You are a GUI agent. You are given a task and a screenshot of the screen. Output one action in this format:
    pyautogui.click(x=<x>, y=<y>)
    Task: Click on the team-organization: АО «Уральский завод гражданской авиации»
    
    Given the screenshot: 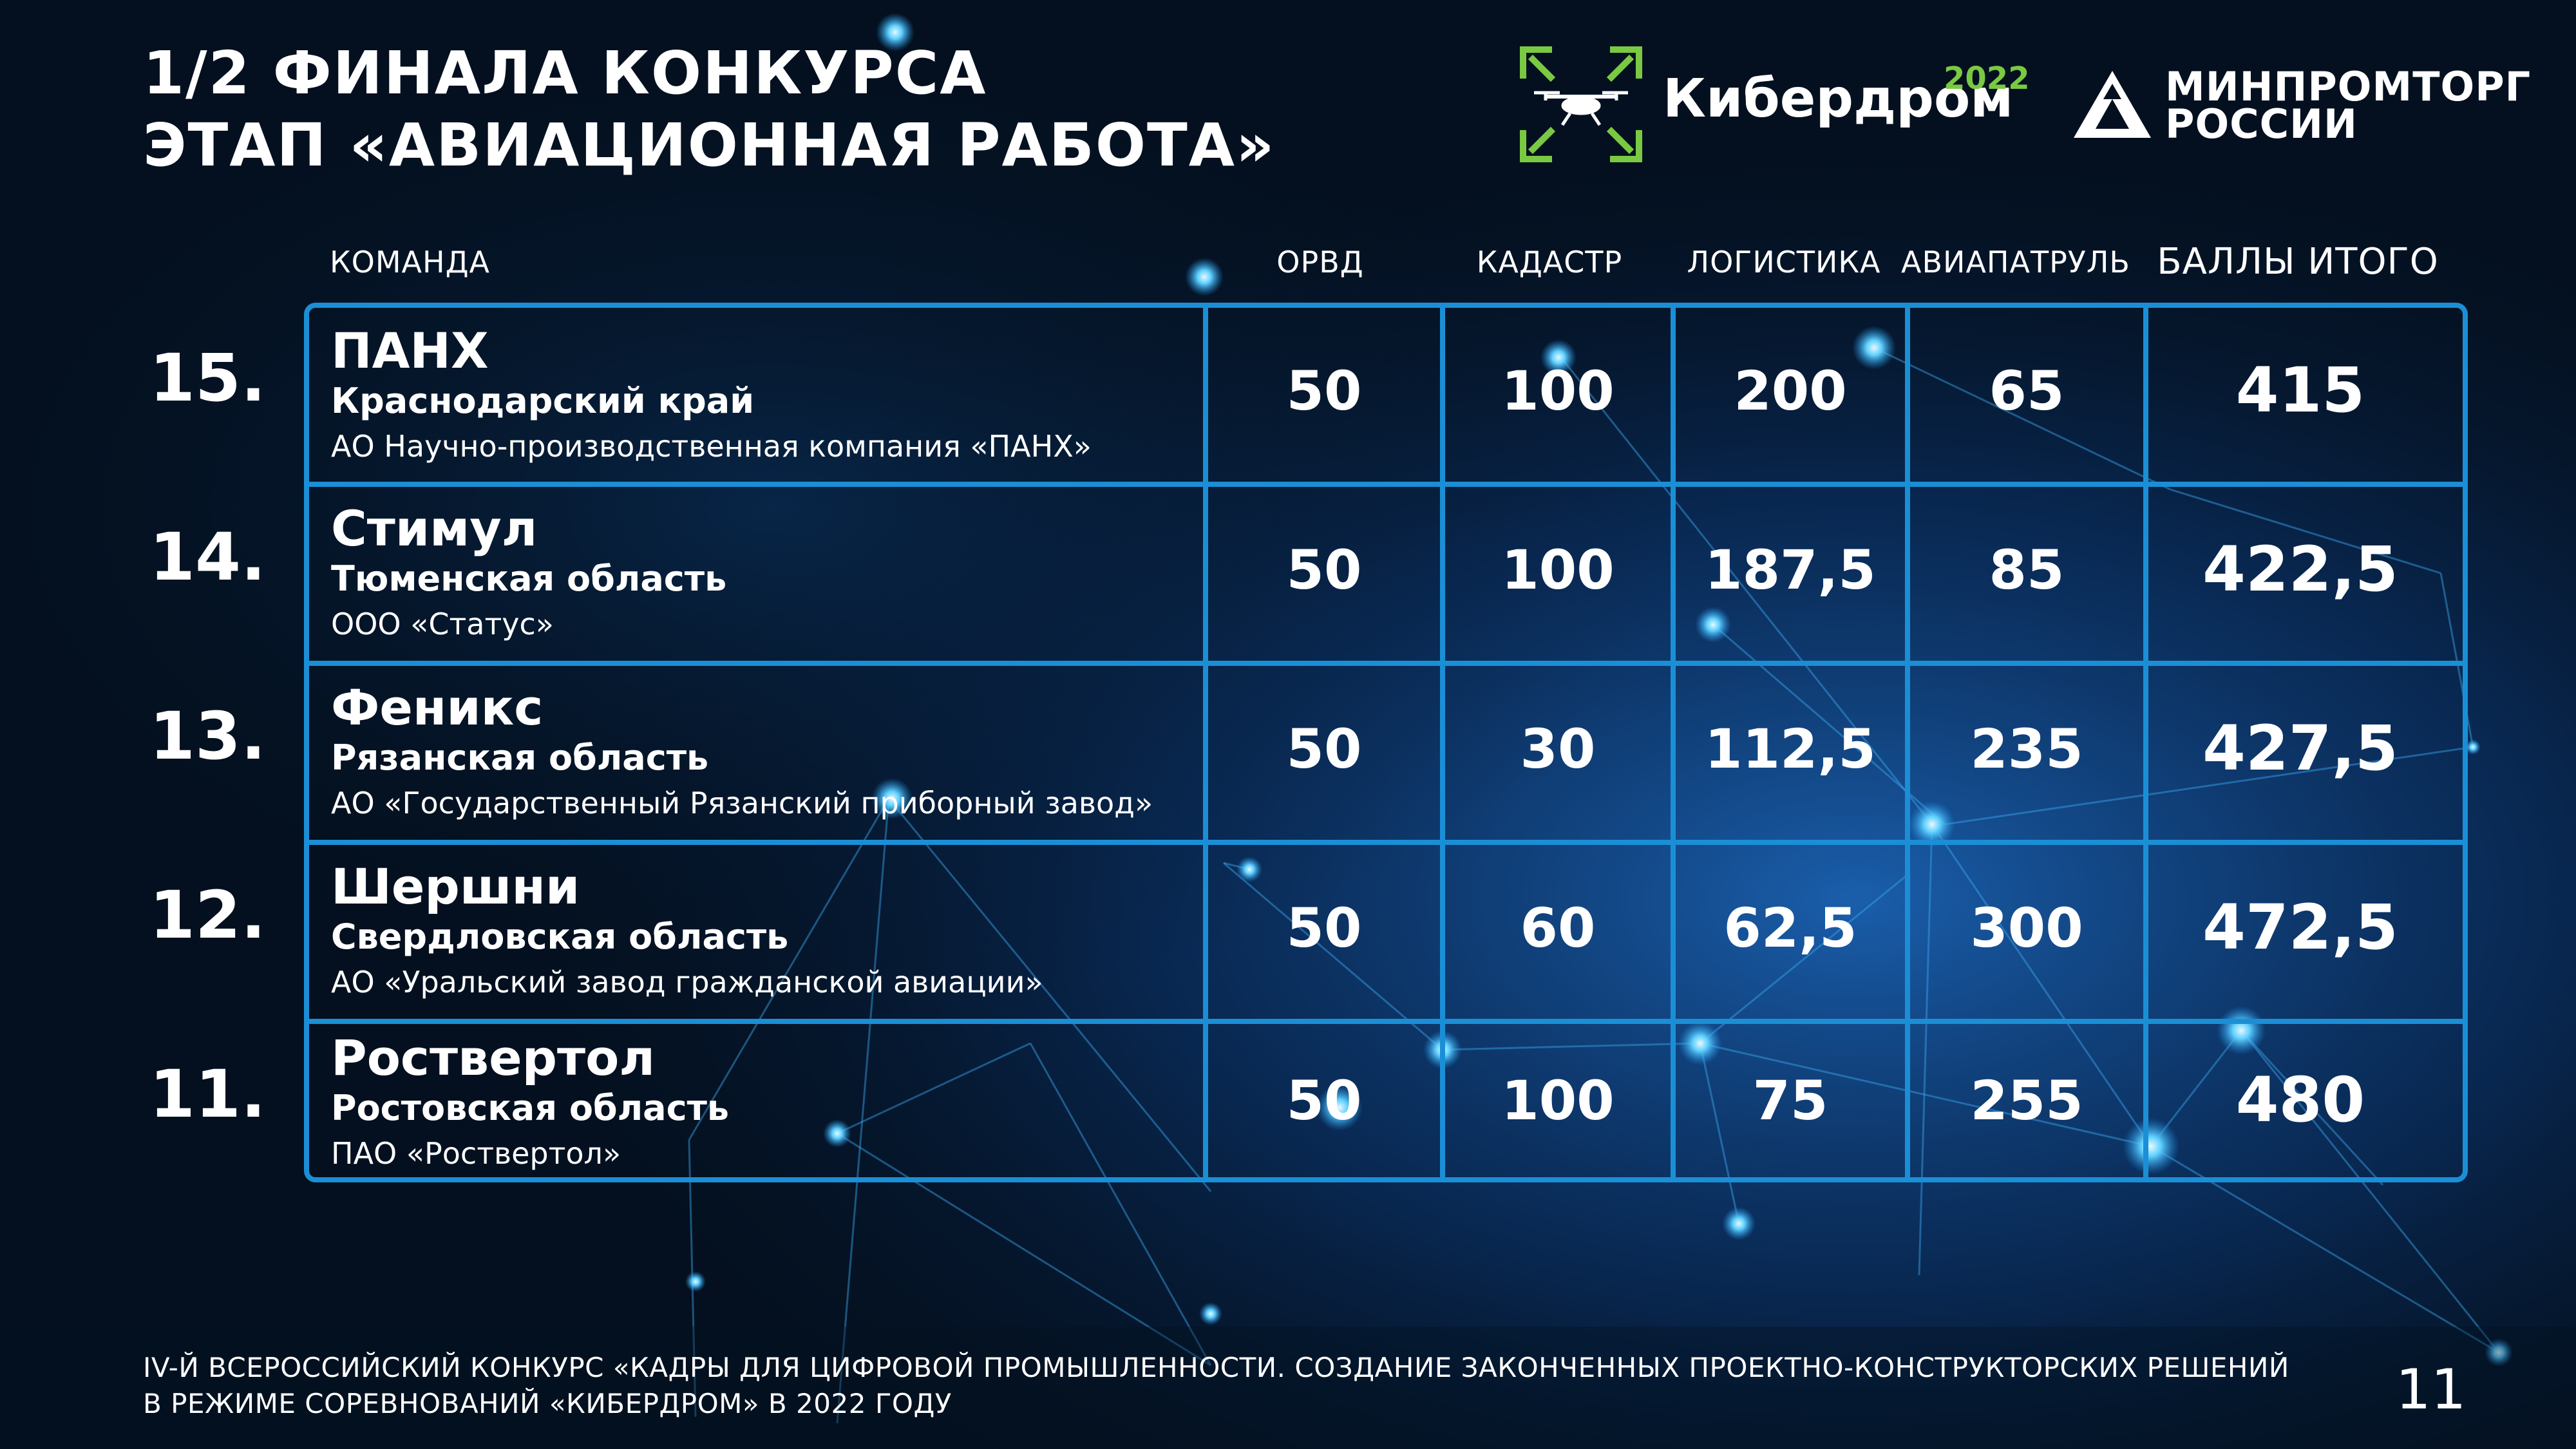 What is the action you would take?
    pyautogui.click(x=687, y=982)
    